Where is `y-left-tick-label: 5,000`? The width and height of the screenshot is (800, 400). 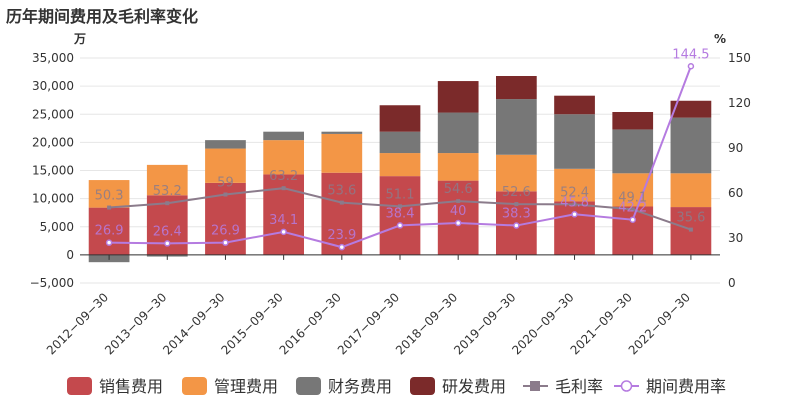
y-left-tick-label: 5,000 is located at coordinates (57, 227).